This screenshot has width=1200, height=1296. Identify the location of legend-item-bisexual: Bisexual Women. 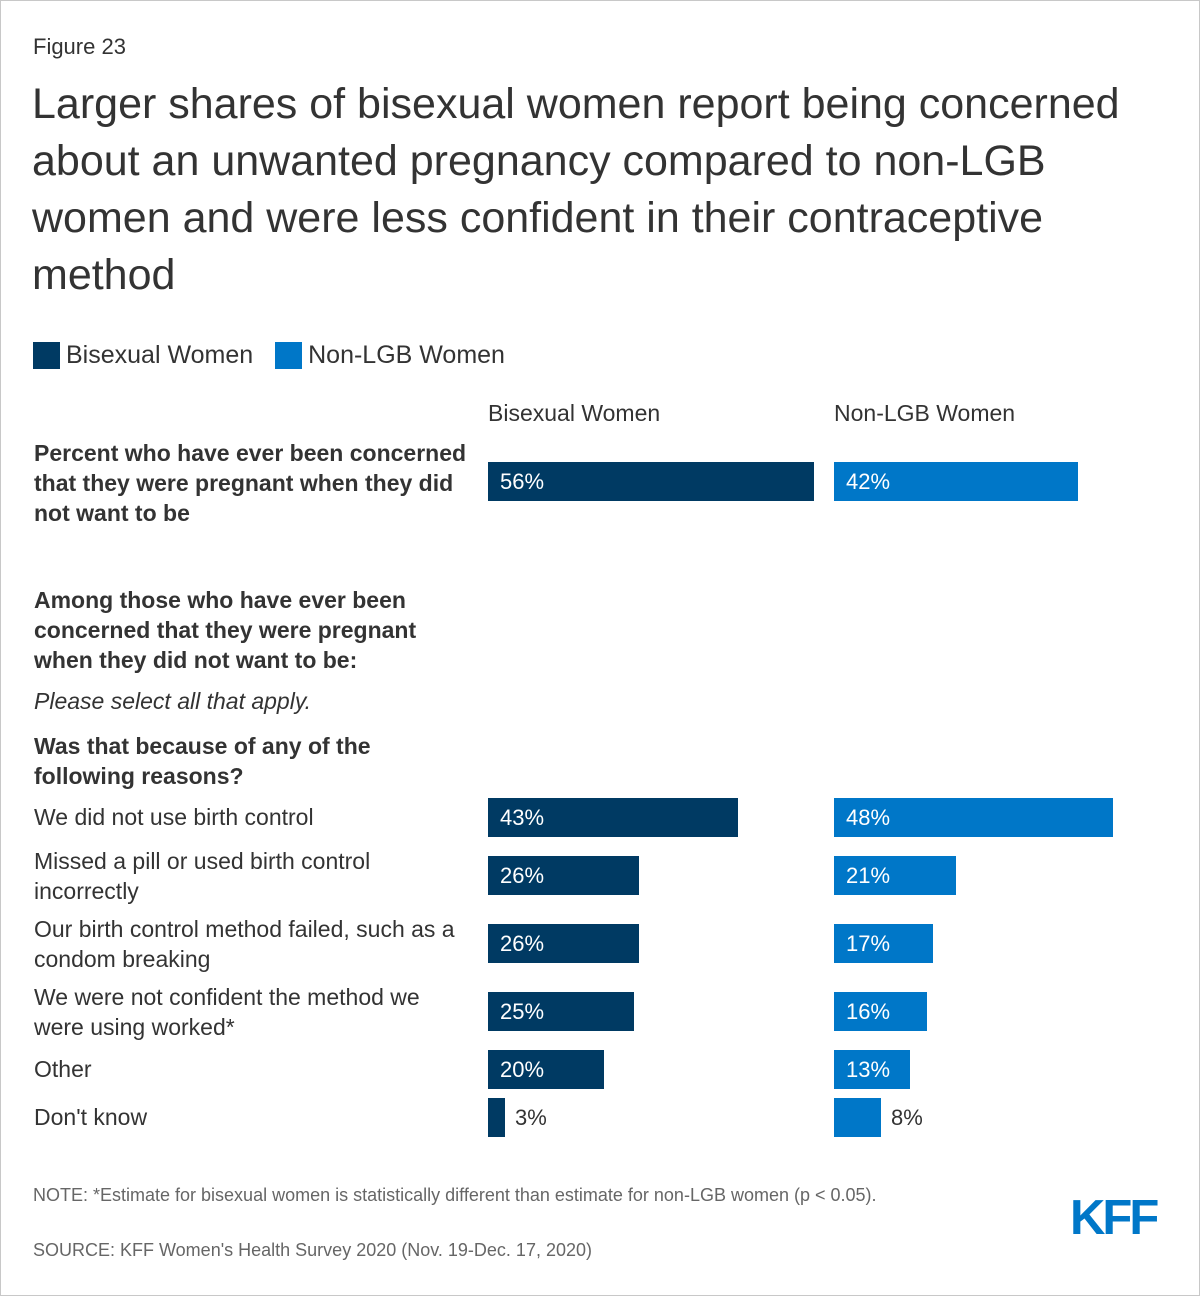
(143, 355).